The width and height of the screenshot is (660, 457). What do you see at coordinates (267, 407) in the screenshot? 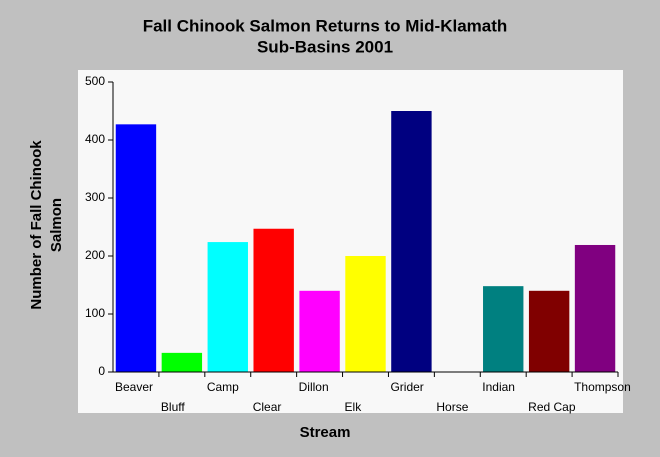
I see `x-tick-label: Clear` at bounding box center [267, 407].